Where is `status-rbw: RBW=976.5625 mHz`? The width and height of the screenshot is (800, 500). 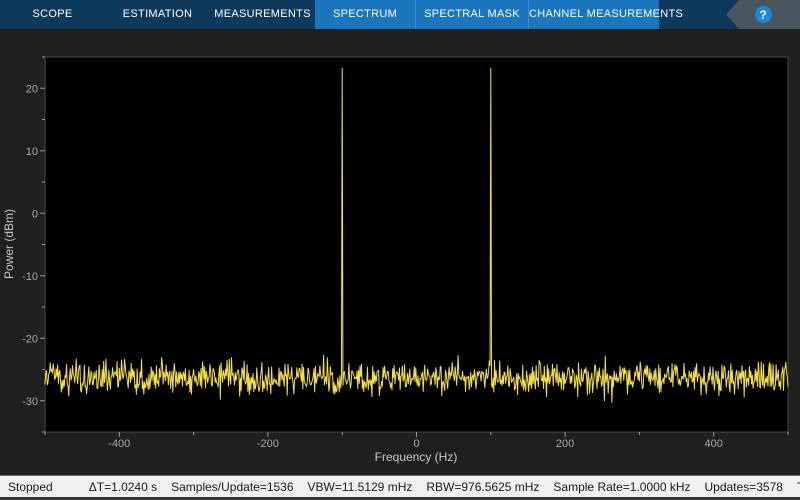 status-rbw: RBW=976.5625 mHz is located at coordinates (483, 486).